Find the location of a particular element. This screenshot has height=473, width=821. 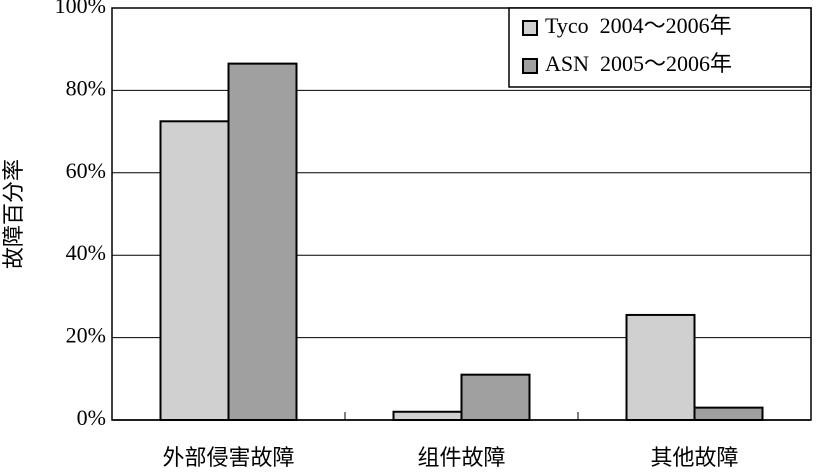

y-tick-label: 100% is located at coordinates (80, 9).